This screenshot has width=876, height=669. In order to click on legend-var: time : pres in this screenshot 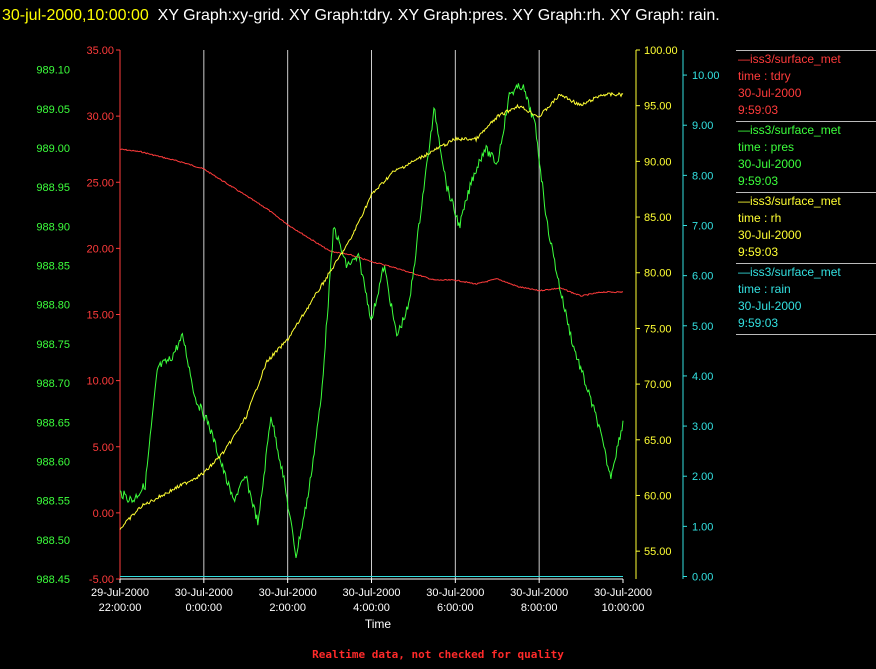, I will do `click(766, 147)`.